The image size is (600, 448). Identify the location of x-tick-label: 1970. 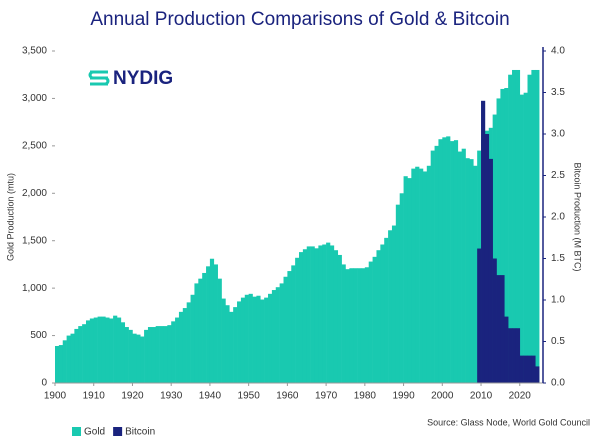
(326, 396).